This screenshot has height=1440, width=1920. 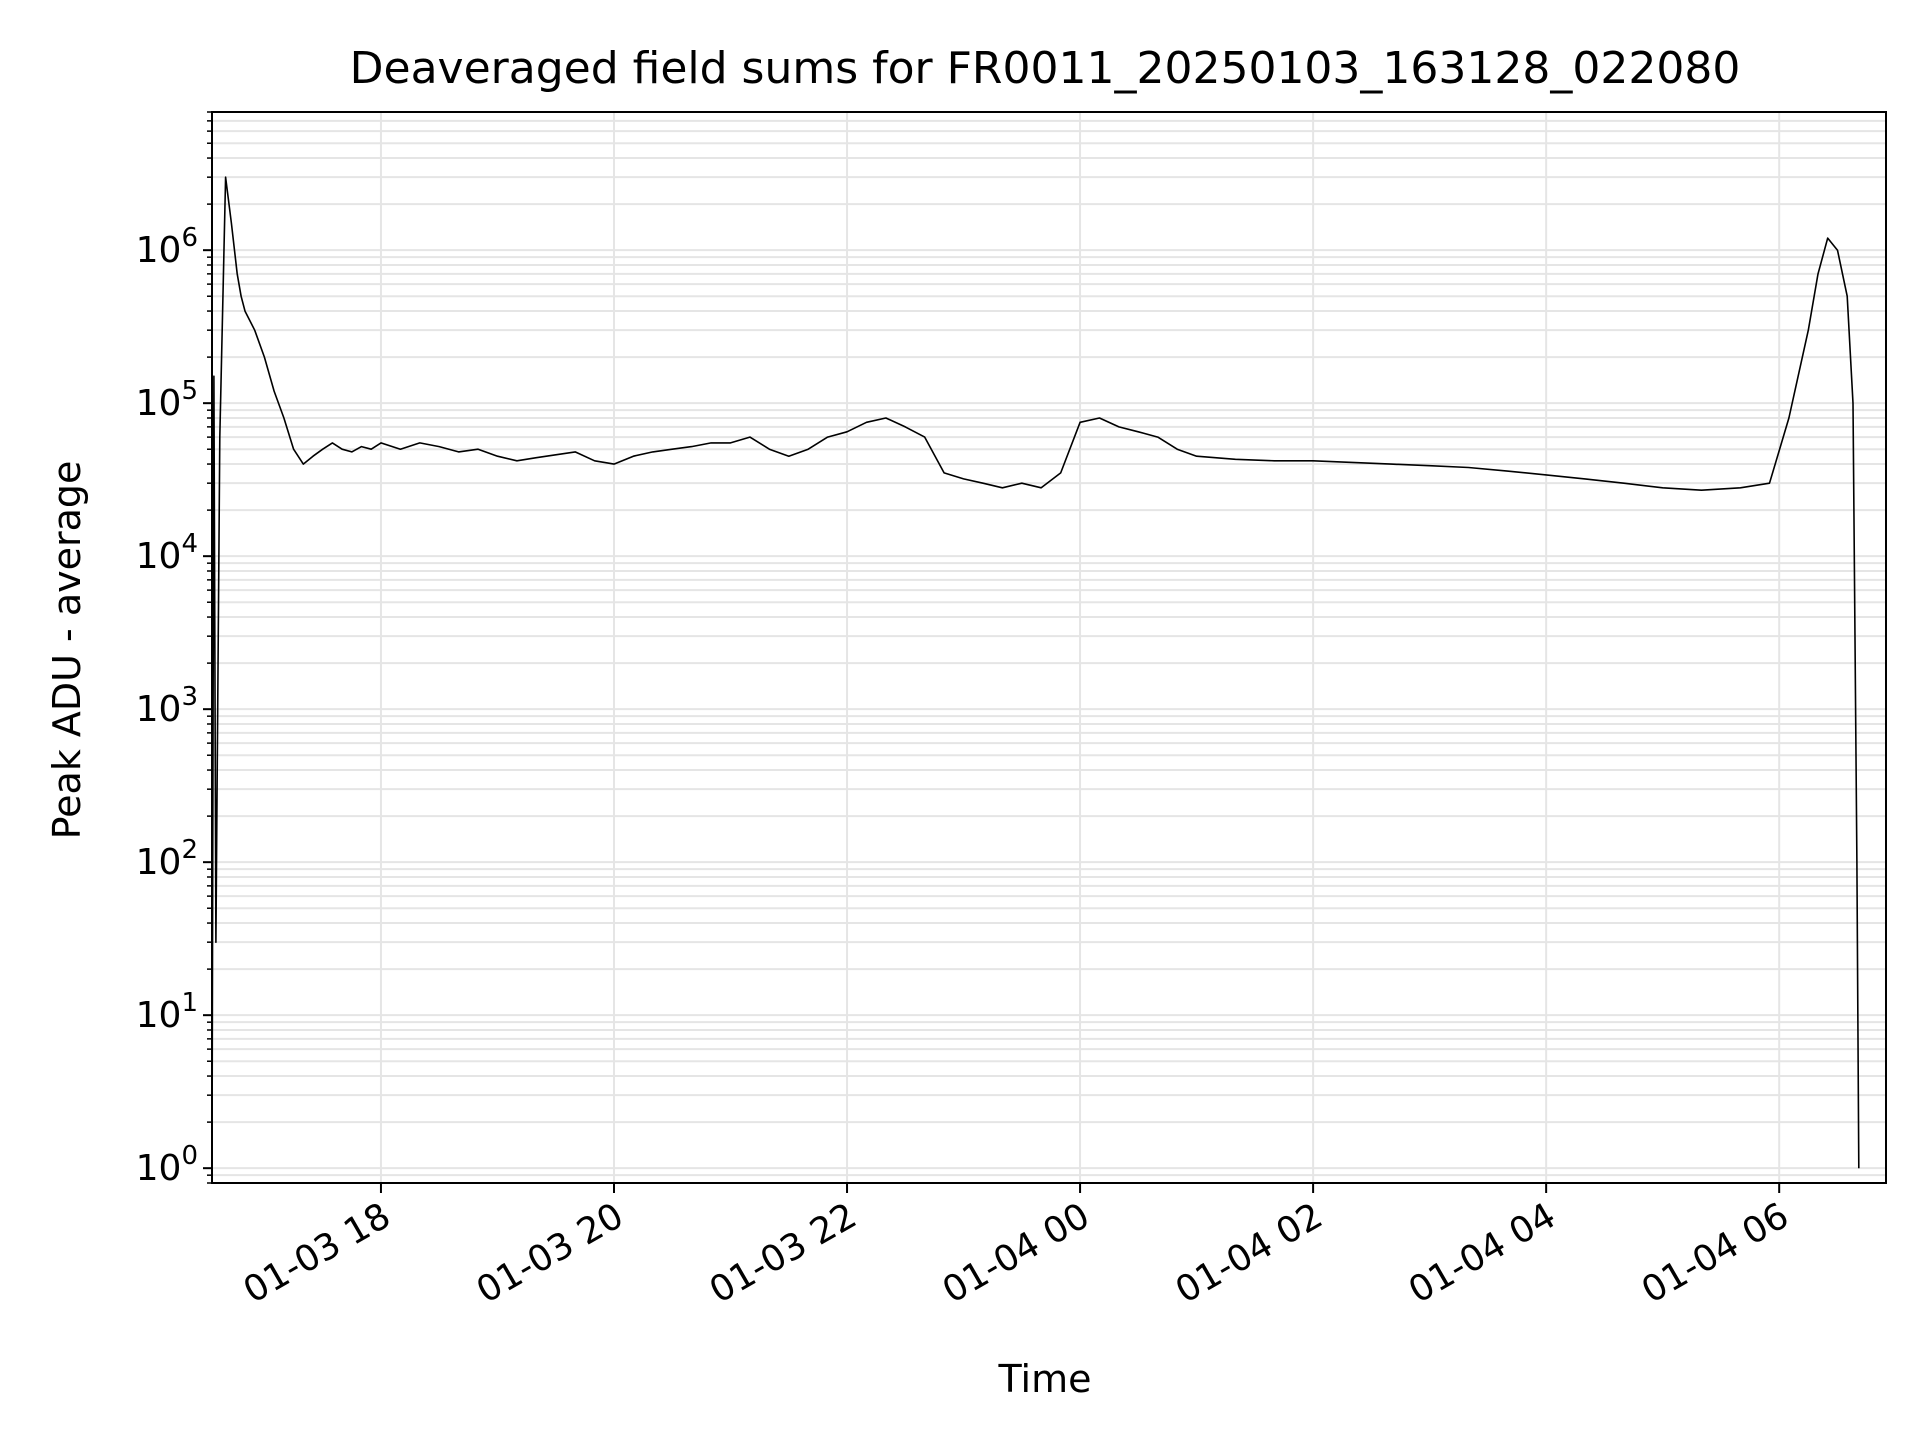 I want to click on y-tick-label: 10¹, so click(x=167, y=1012).